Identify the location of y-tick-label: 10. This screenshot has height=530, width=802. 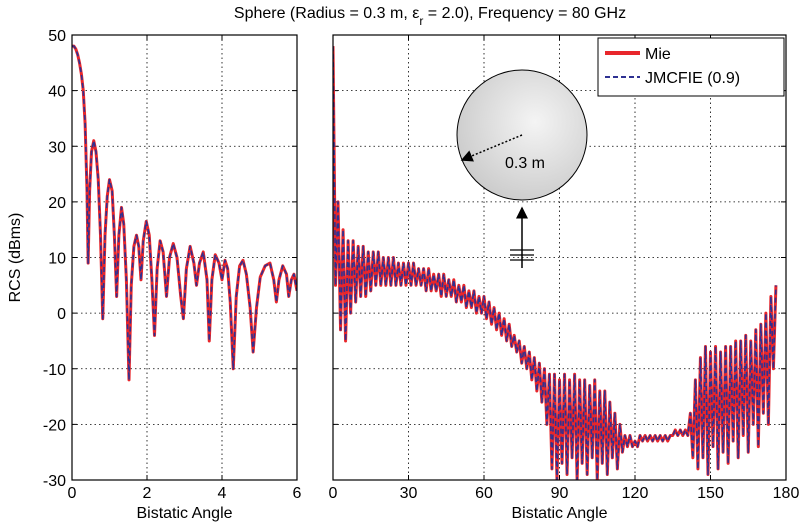
(57, 259).